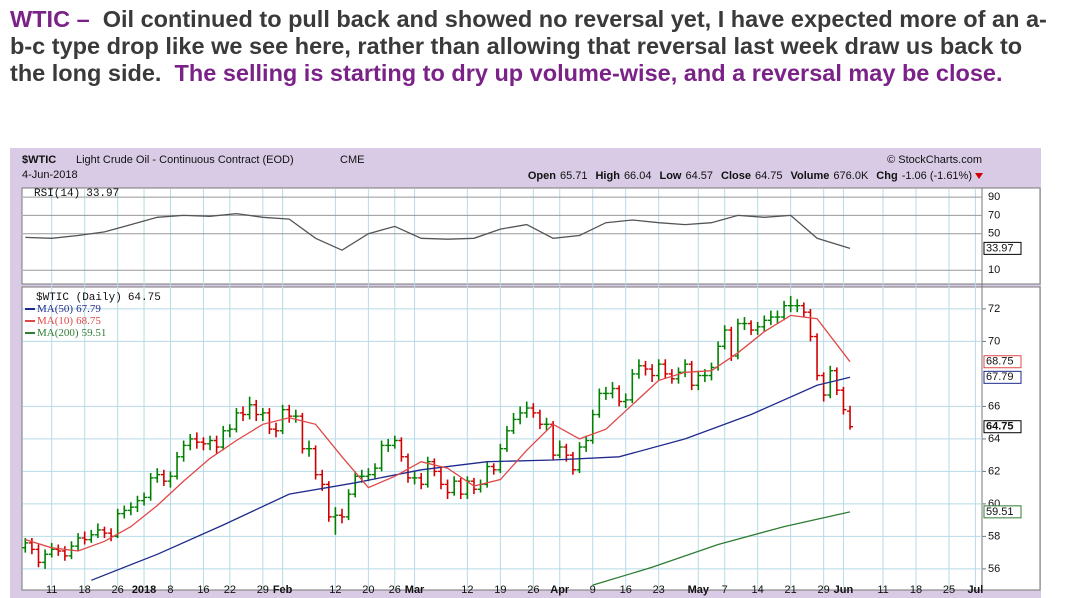  Describe the element at coordinates (55, 309) in the screenshot. I see `ma-name: MA(50)` at that location.